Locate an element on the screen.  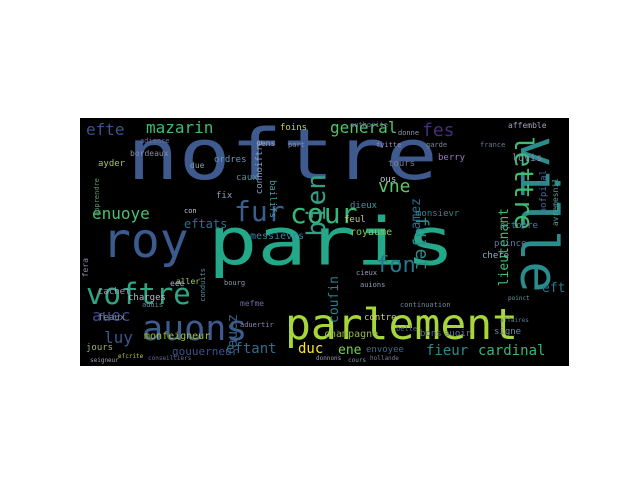
cloud-word: envoyee is located at coordinates (385, 350).